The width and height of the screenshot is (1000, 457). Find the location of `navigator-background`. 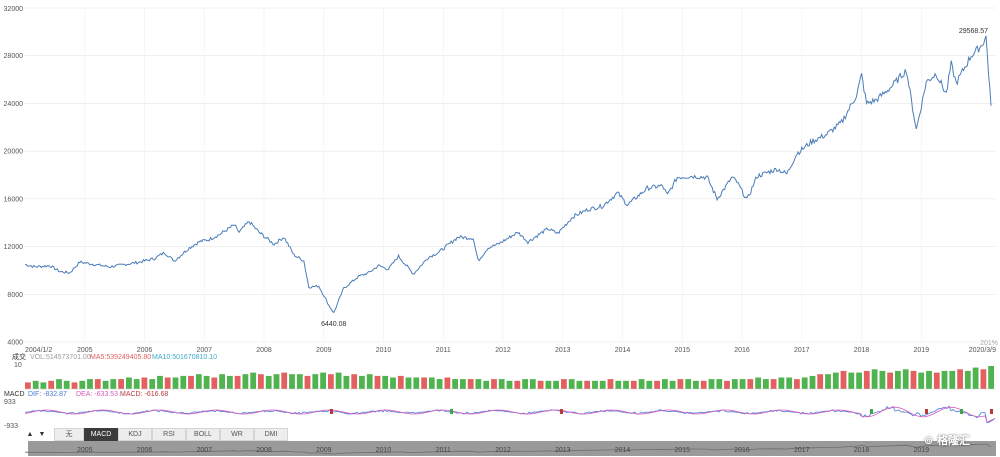

navigator-background is located at coordinates (512, 448).